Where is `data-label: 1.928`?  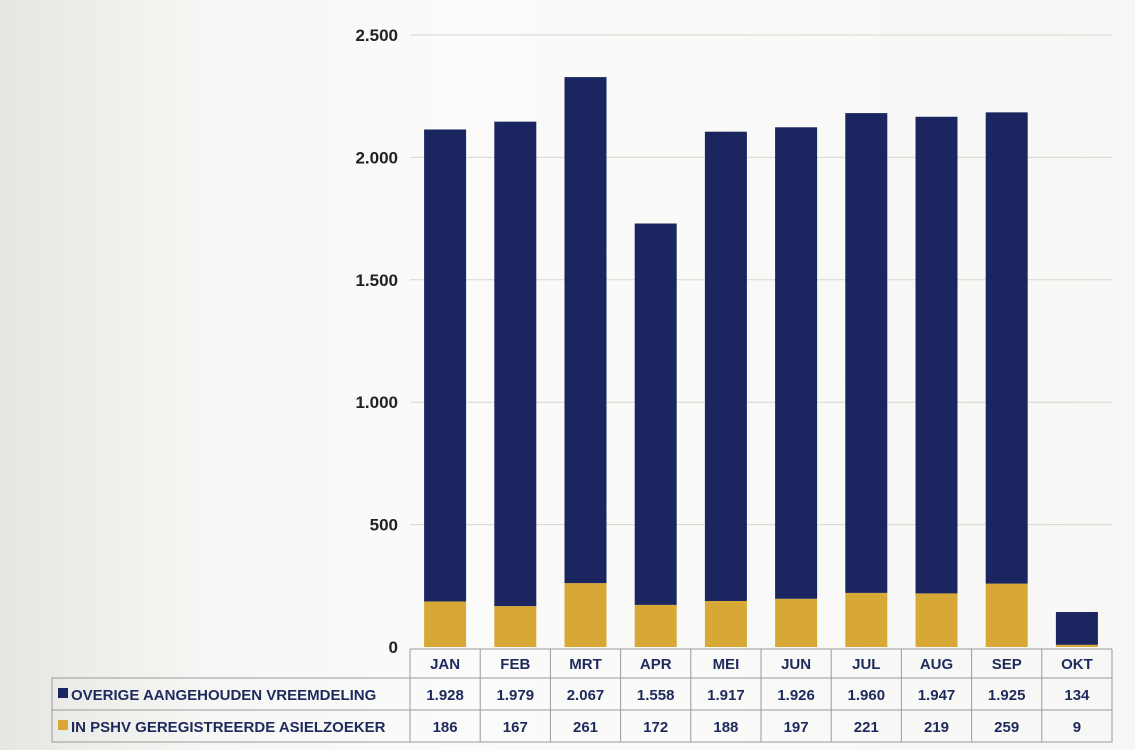
data-label: 1.928 is located at coordinates (445, 695).